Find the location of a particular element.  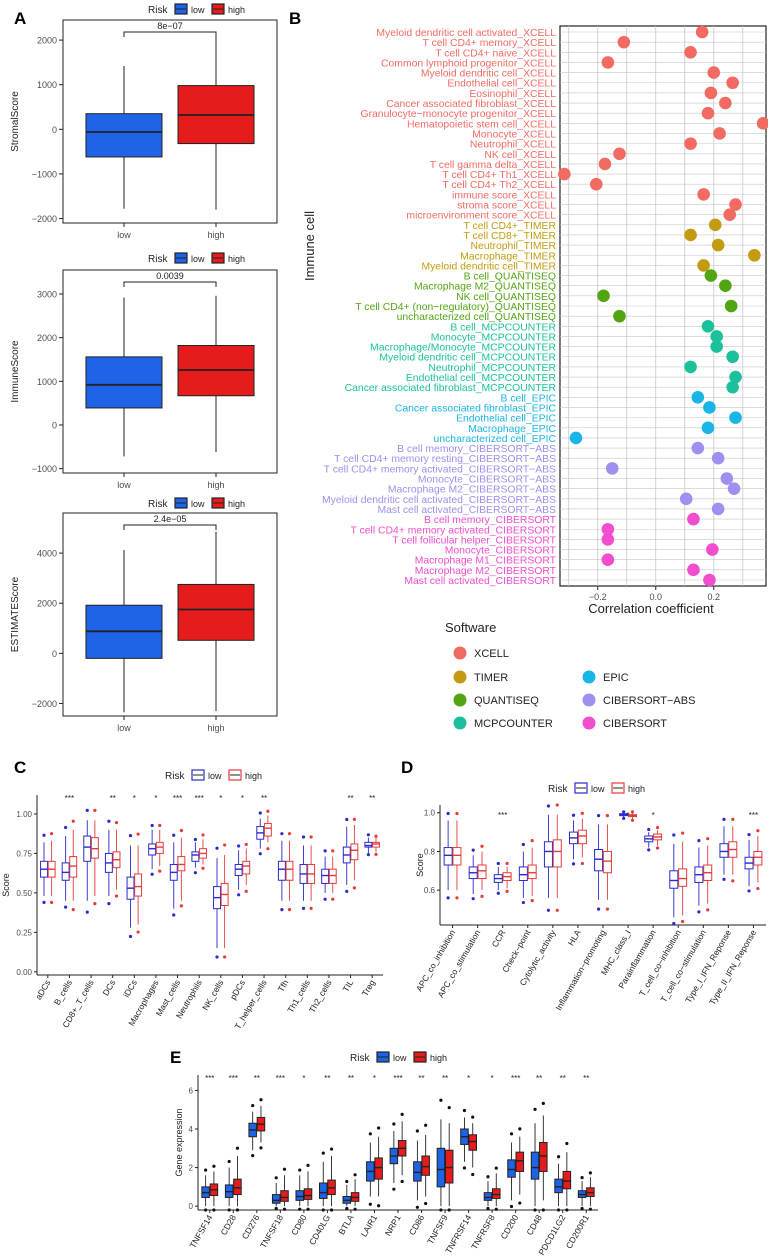

immune-cell-label: Eosinophil_XCELL is located at coordinates (512, 94).